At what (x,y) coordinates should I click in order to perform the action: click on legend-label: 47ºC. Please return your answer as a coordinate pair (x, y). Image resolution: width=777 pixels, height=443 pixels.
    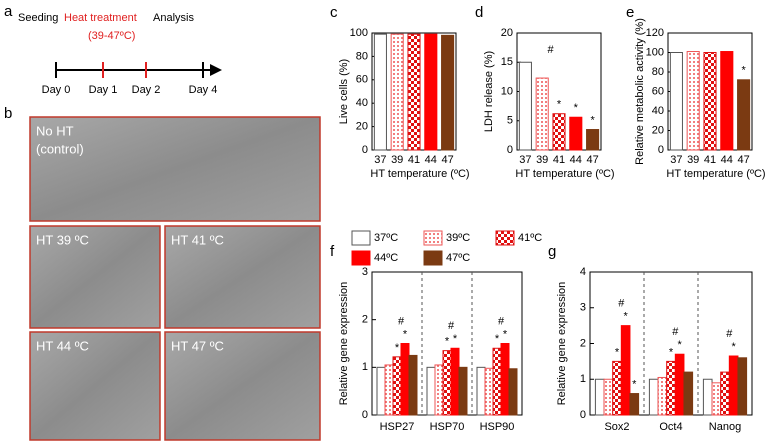
    Looking at the image, I should click on (458, 258).